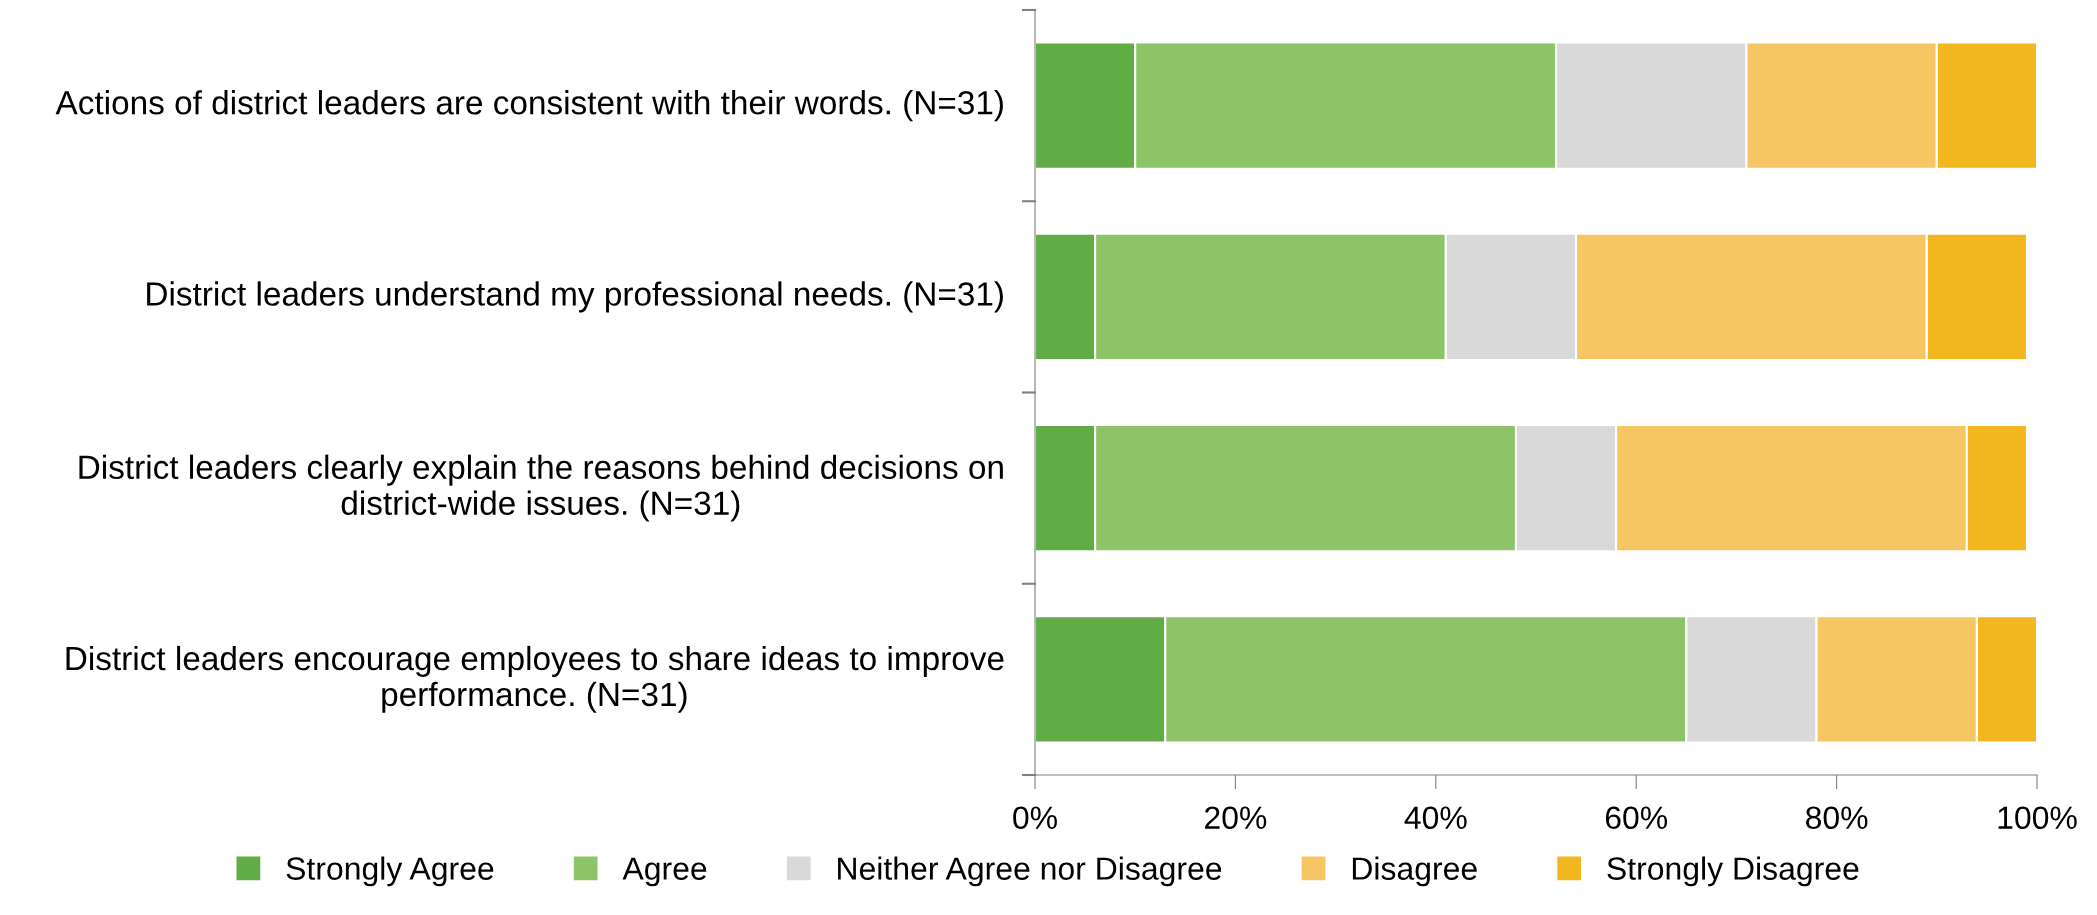 This screenshot has width=2097, height=915. What do you see at coordinates (664, 872) in the screenshot?
I see `legend-label: Agree` at bounding box center [664, 872].